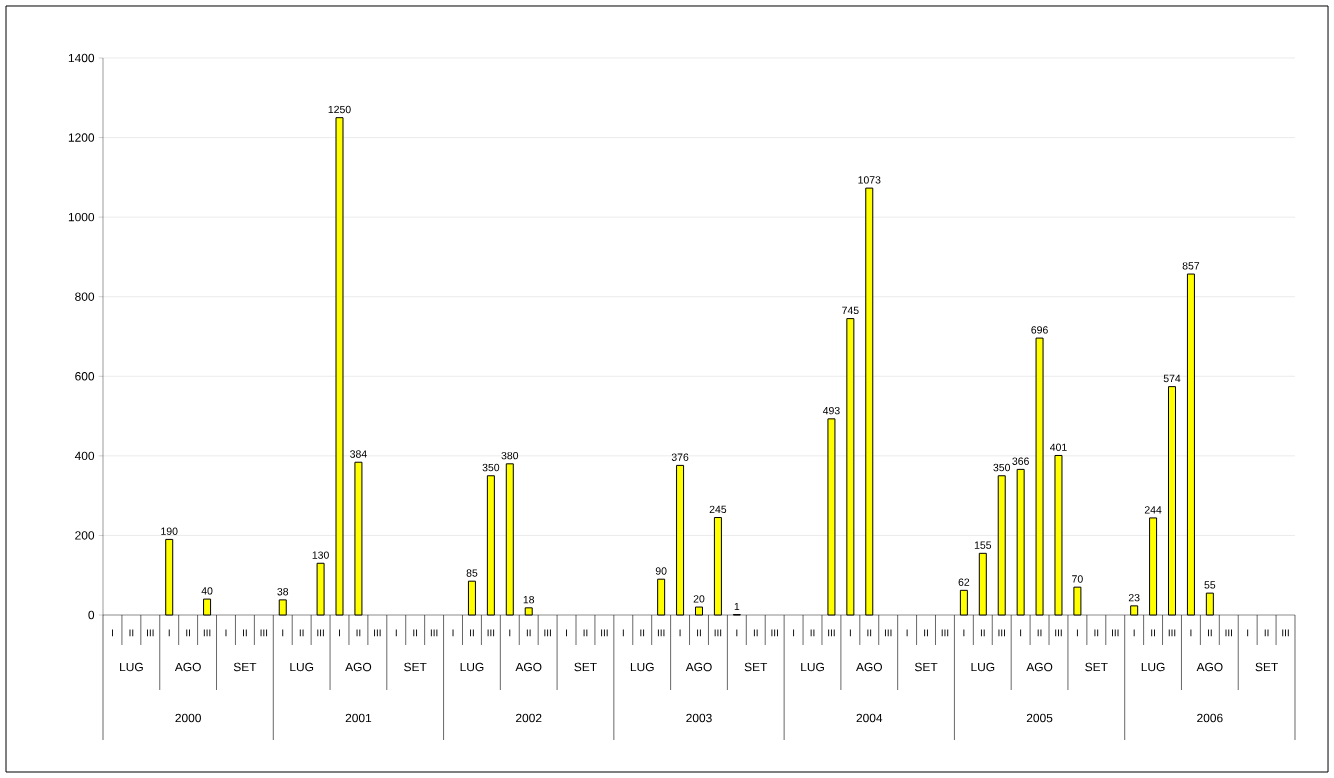 The image size is (1334, 778). What do you see at coordinates (529, 599) in the screenshot?
I see `data-label: 18` at bounding box center [529, 599].